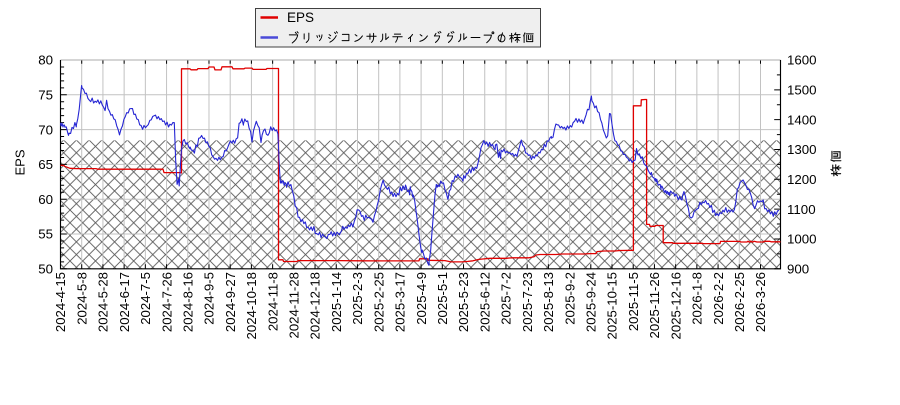  Describe the element at coordinates (45, 95) in the screenshot. I see `svg-text: 75` at that location.